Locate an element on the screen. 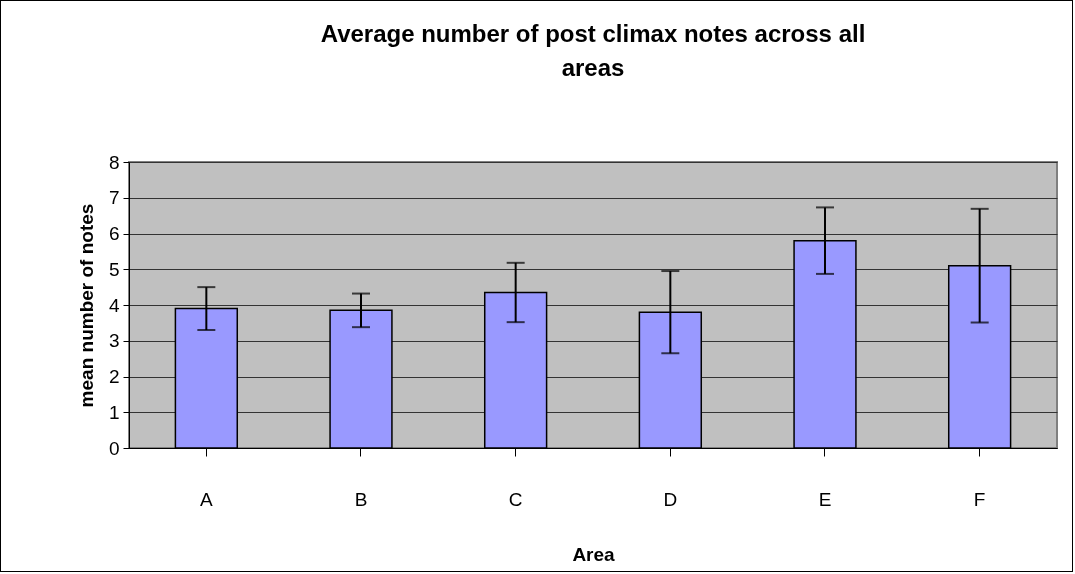 Image resolution: width=1075 pixels, height=574 pixels. y-tick-label: 8 is located at coordinates (114, 162).